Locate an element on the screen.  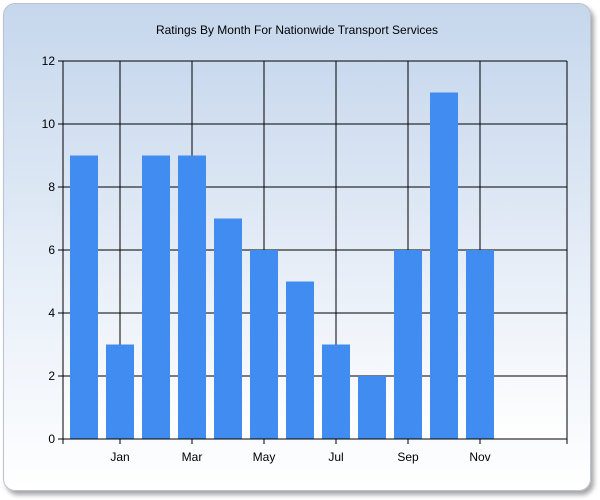
bar-oct is located at coordinates (444, 265).